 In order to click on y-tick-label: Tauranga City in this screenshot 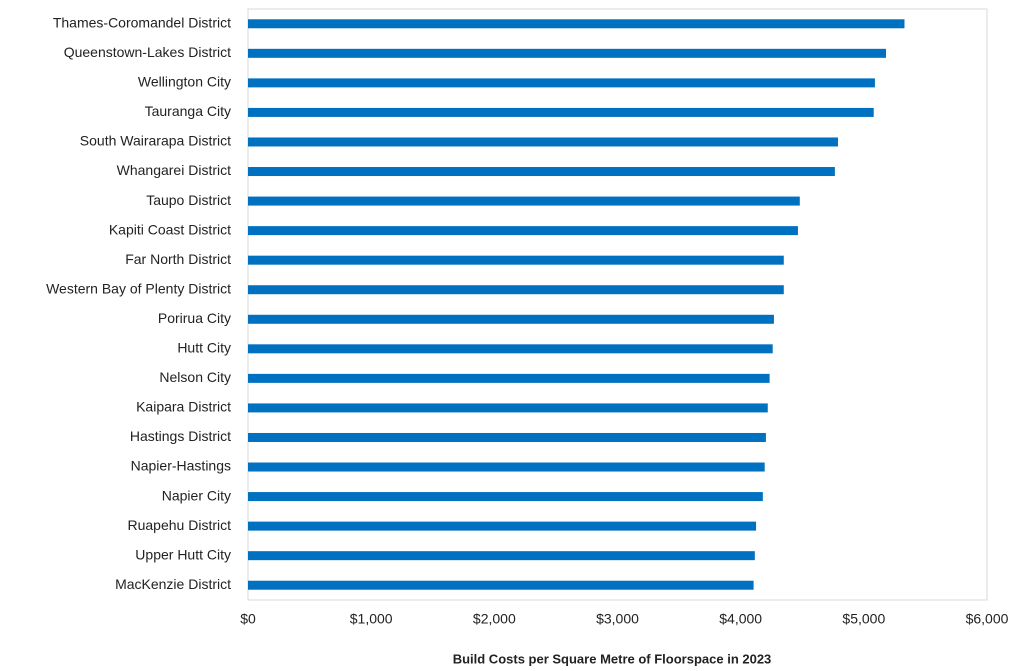, I will do `click(188, 111)`.